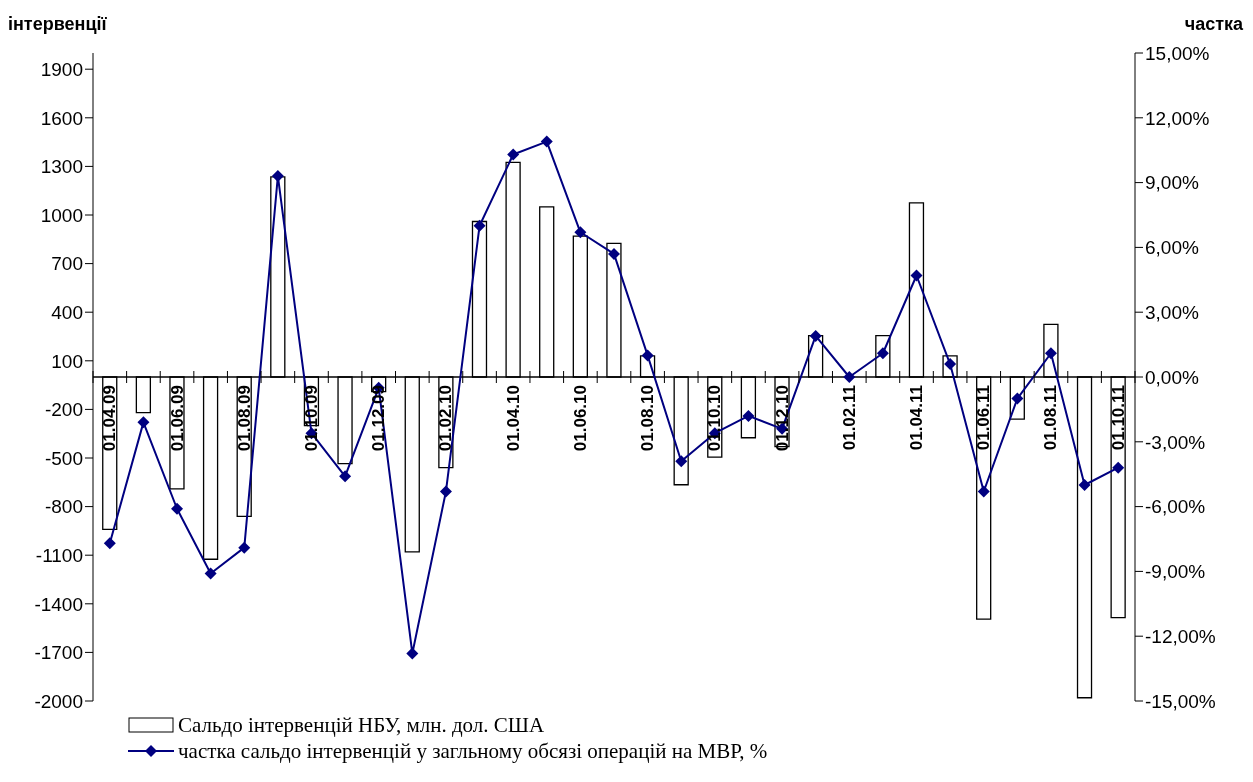 This screenshot has height=782, width=1253. What do you see at coordinates (849, 418) in the screenshot?
I see `x-tick-label: 01.02.11` at bounding box center [849, 418].